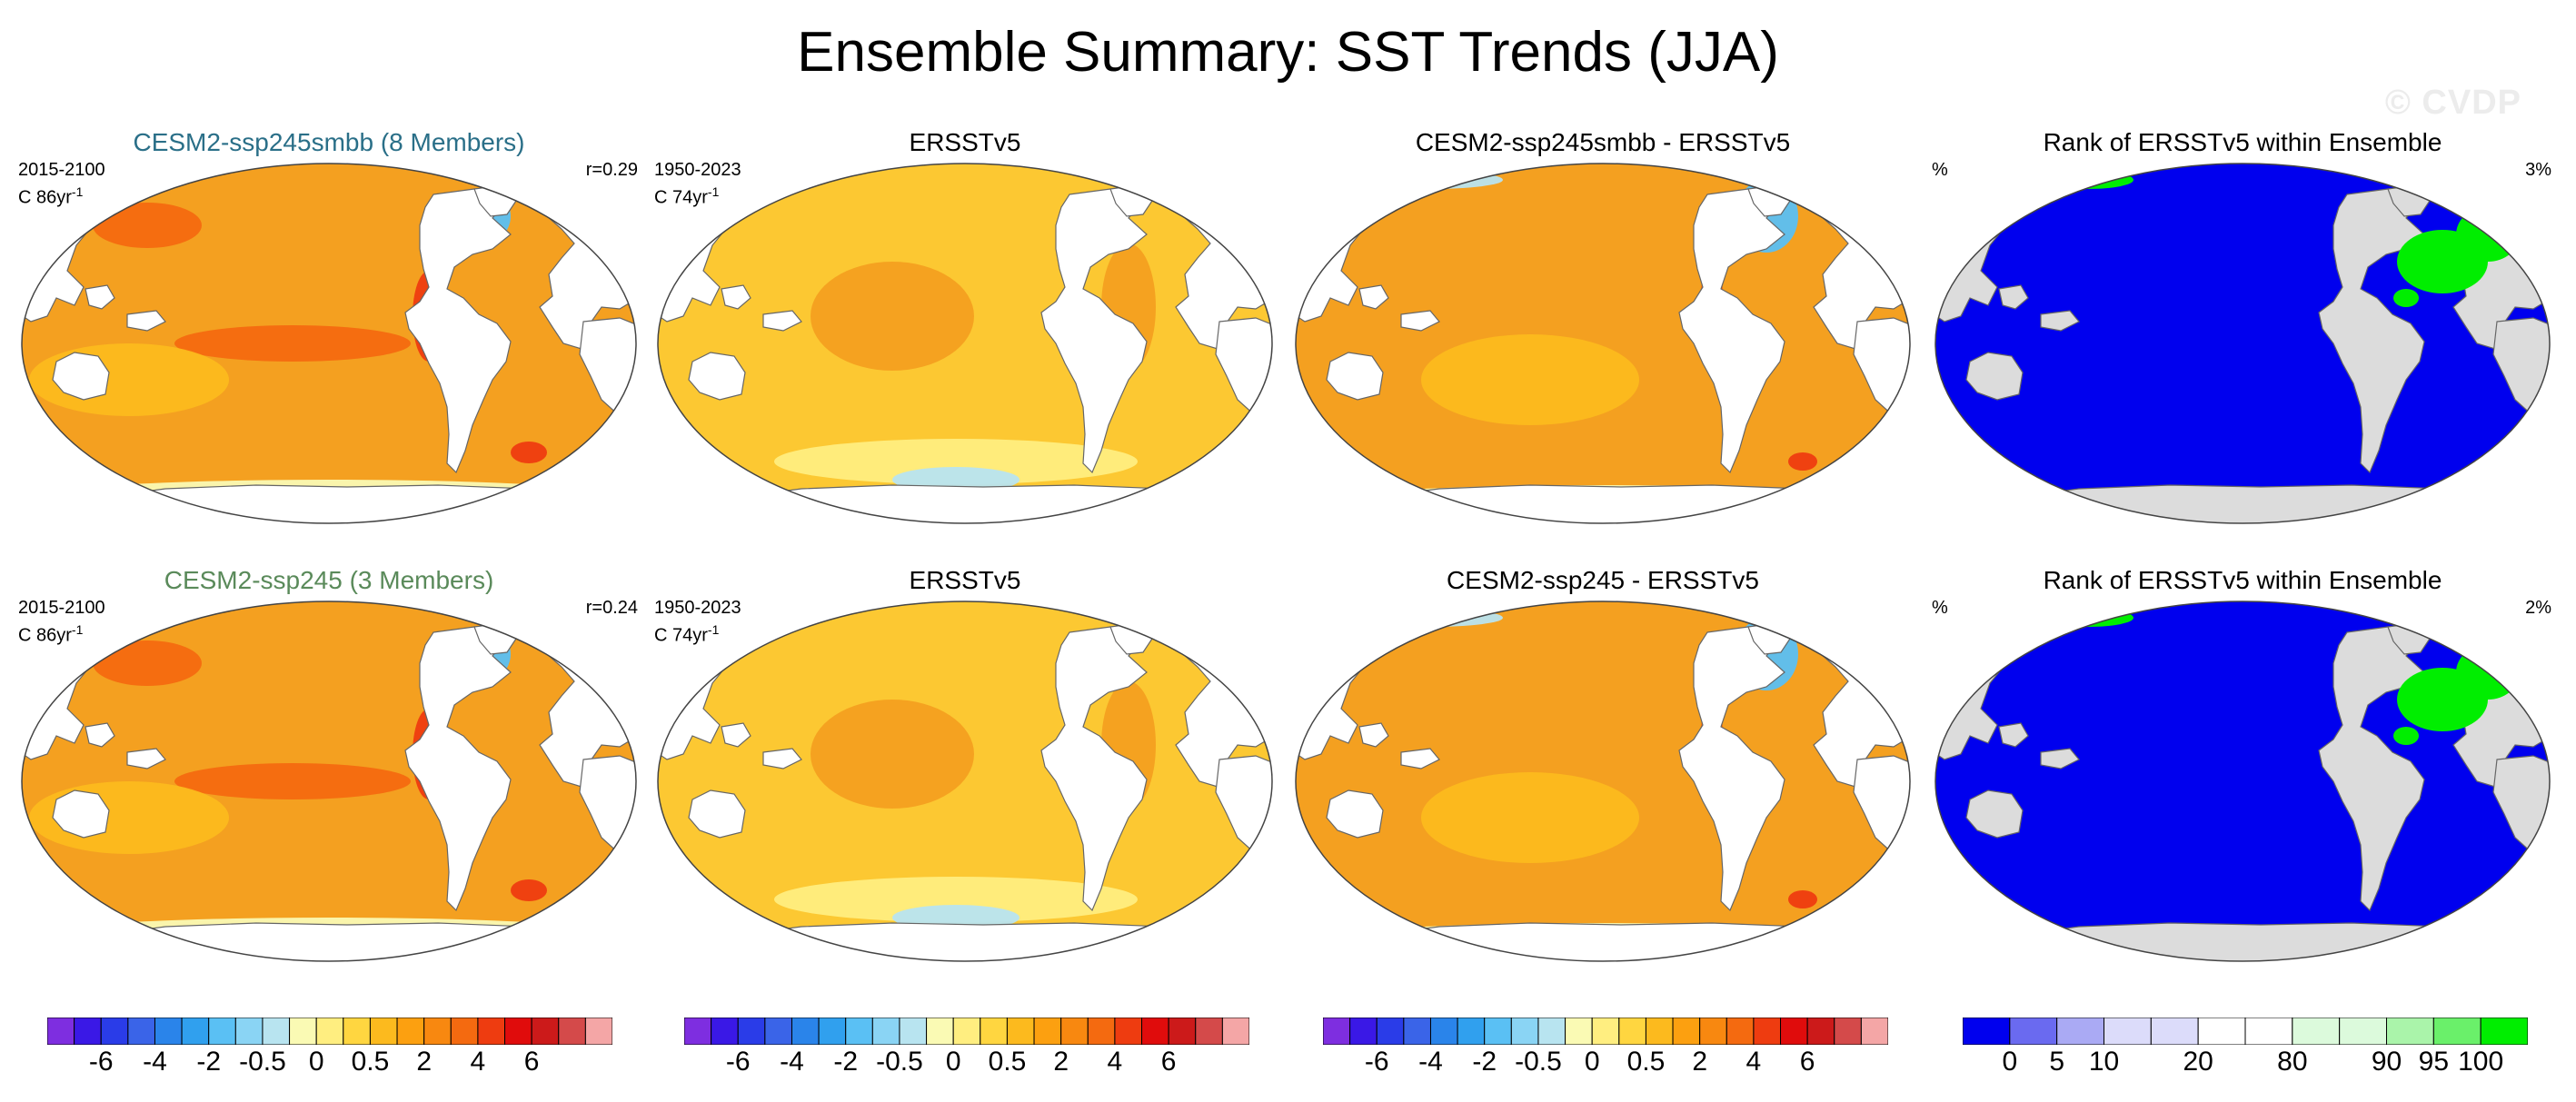 This screenshot has width=2576, height=1102. What do you see at coordinates (2242, 142) in the screenshot?
I see `panel-title: Rank of ERSSTv5 within Ensemble` at bounding box center [2242, 142].